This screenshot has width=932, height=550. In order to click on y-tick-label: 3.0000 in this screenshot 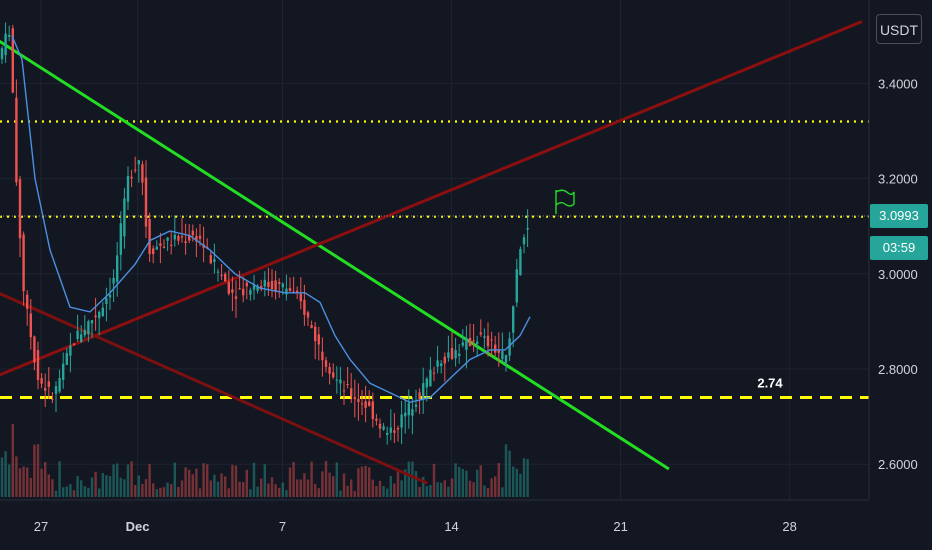, I will do `click(898, 274)`.